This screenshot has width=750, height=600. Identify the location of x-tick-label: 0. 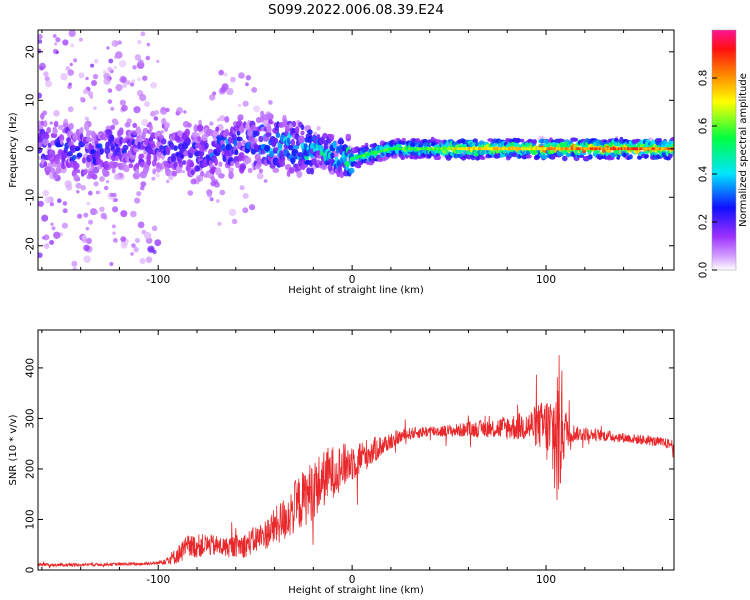
(352, 280).